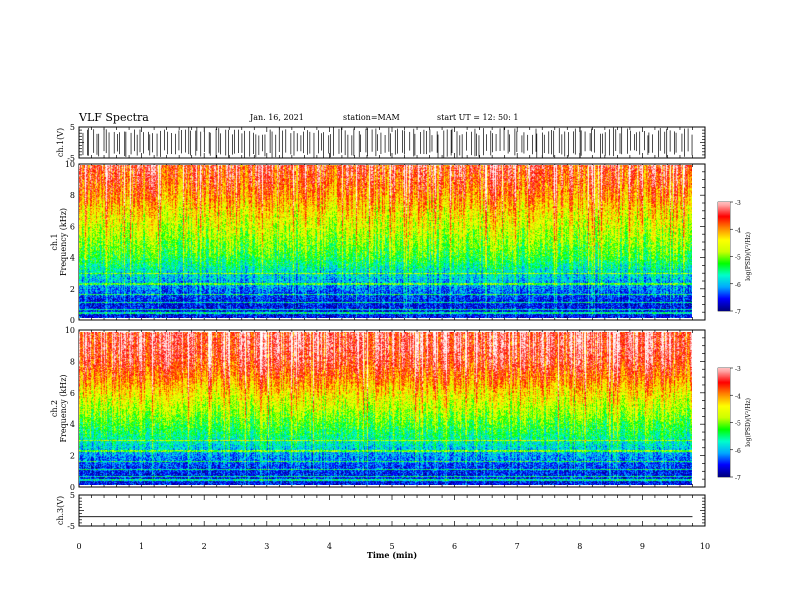  I want to click on chart-title: VLF Spectra, so click(114, 117).